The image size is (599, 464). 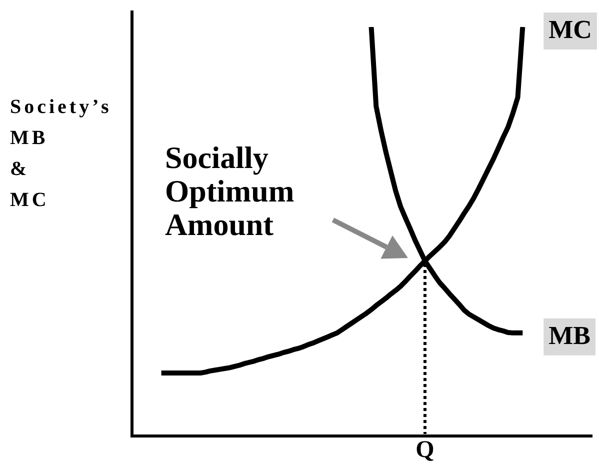 I want to click on series-label: MC, so click(x=570, y=29).